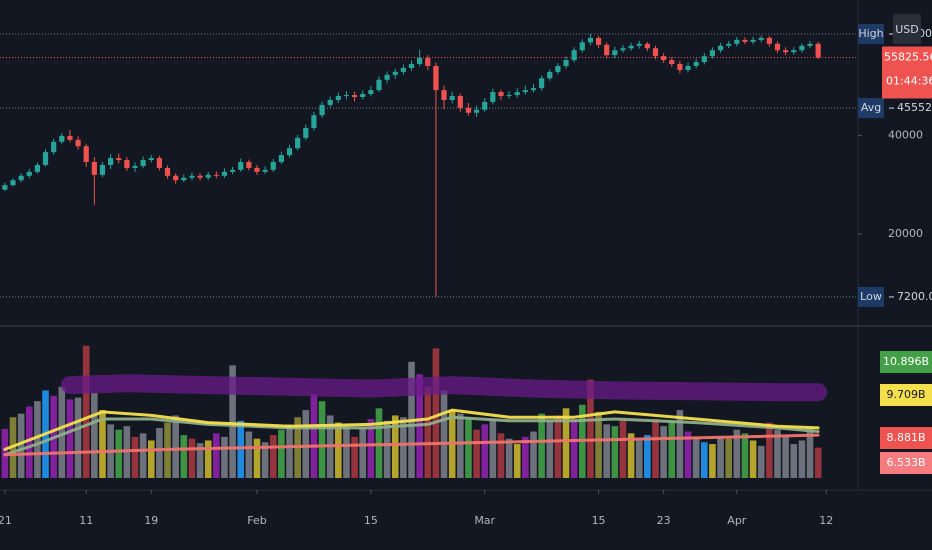 The height and width of the screenshot is (550, 932). Describe the element at coordinates (905, 437) in the screenshot. I see `volume-label: 8.881B` at that location.